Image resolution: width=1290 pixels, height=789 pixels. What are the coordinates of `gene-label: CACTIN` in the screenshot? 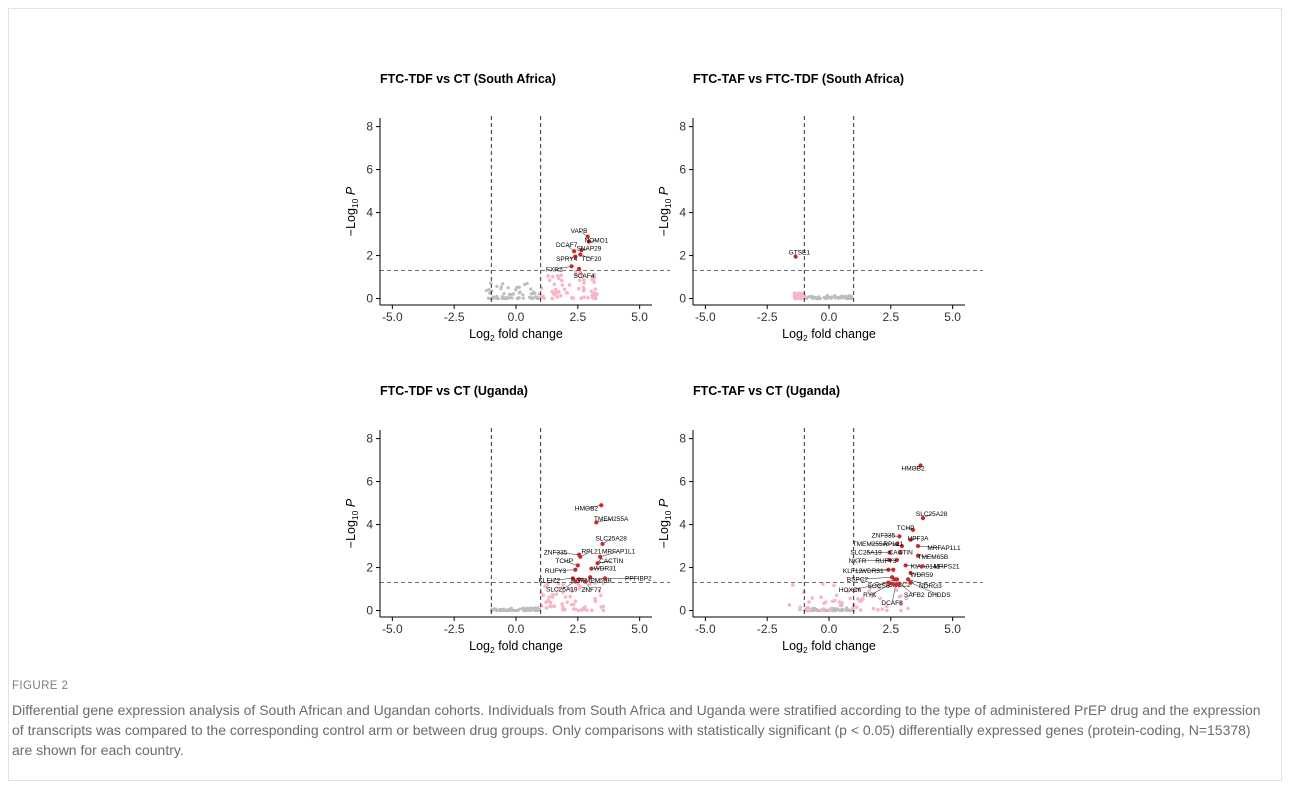 It's located at (901, 553).